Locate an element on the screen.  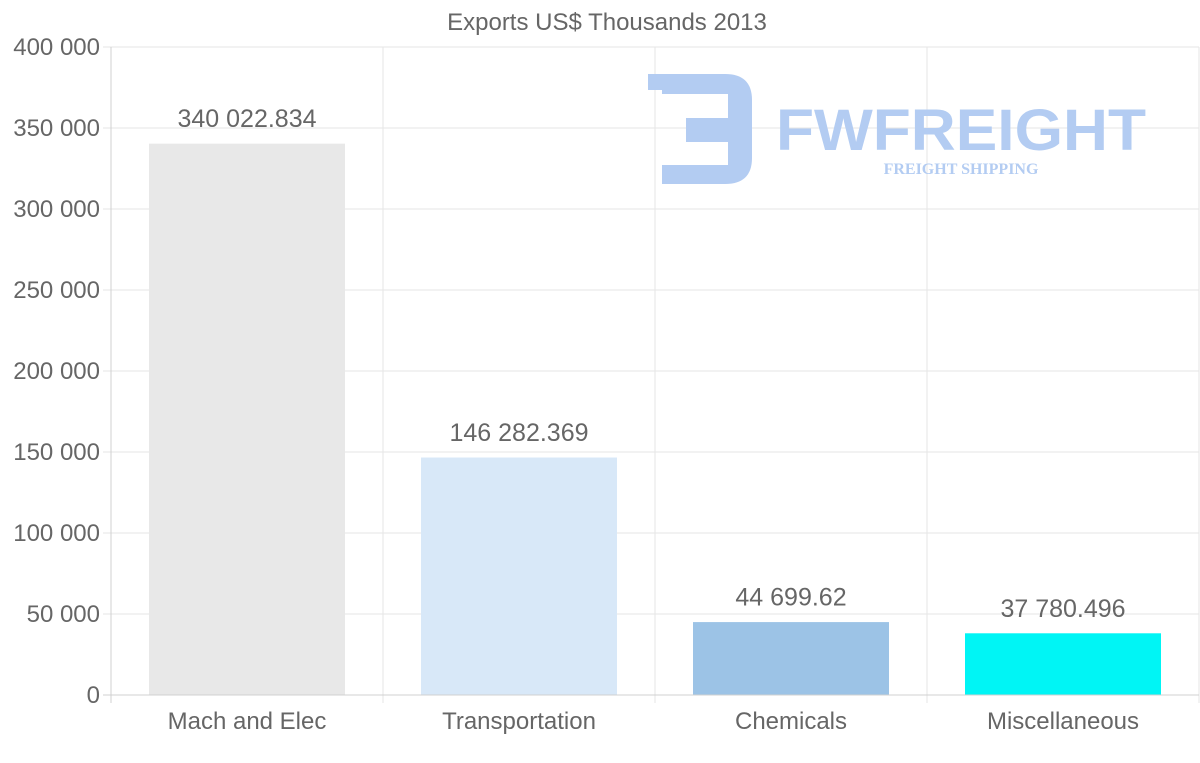
y-tick-label: 350 000 is located at coordinates (56, 128).